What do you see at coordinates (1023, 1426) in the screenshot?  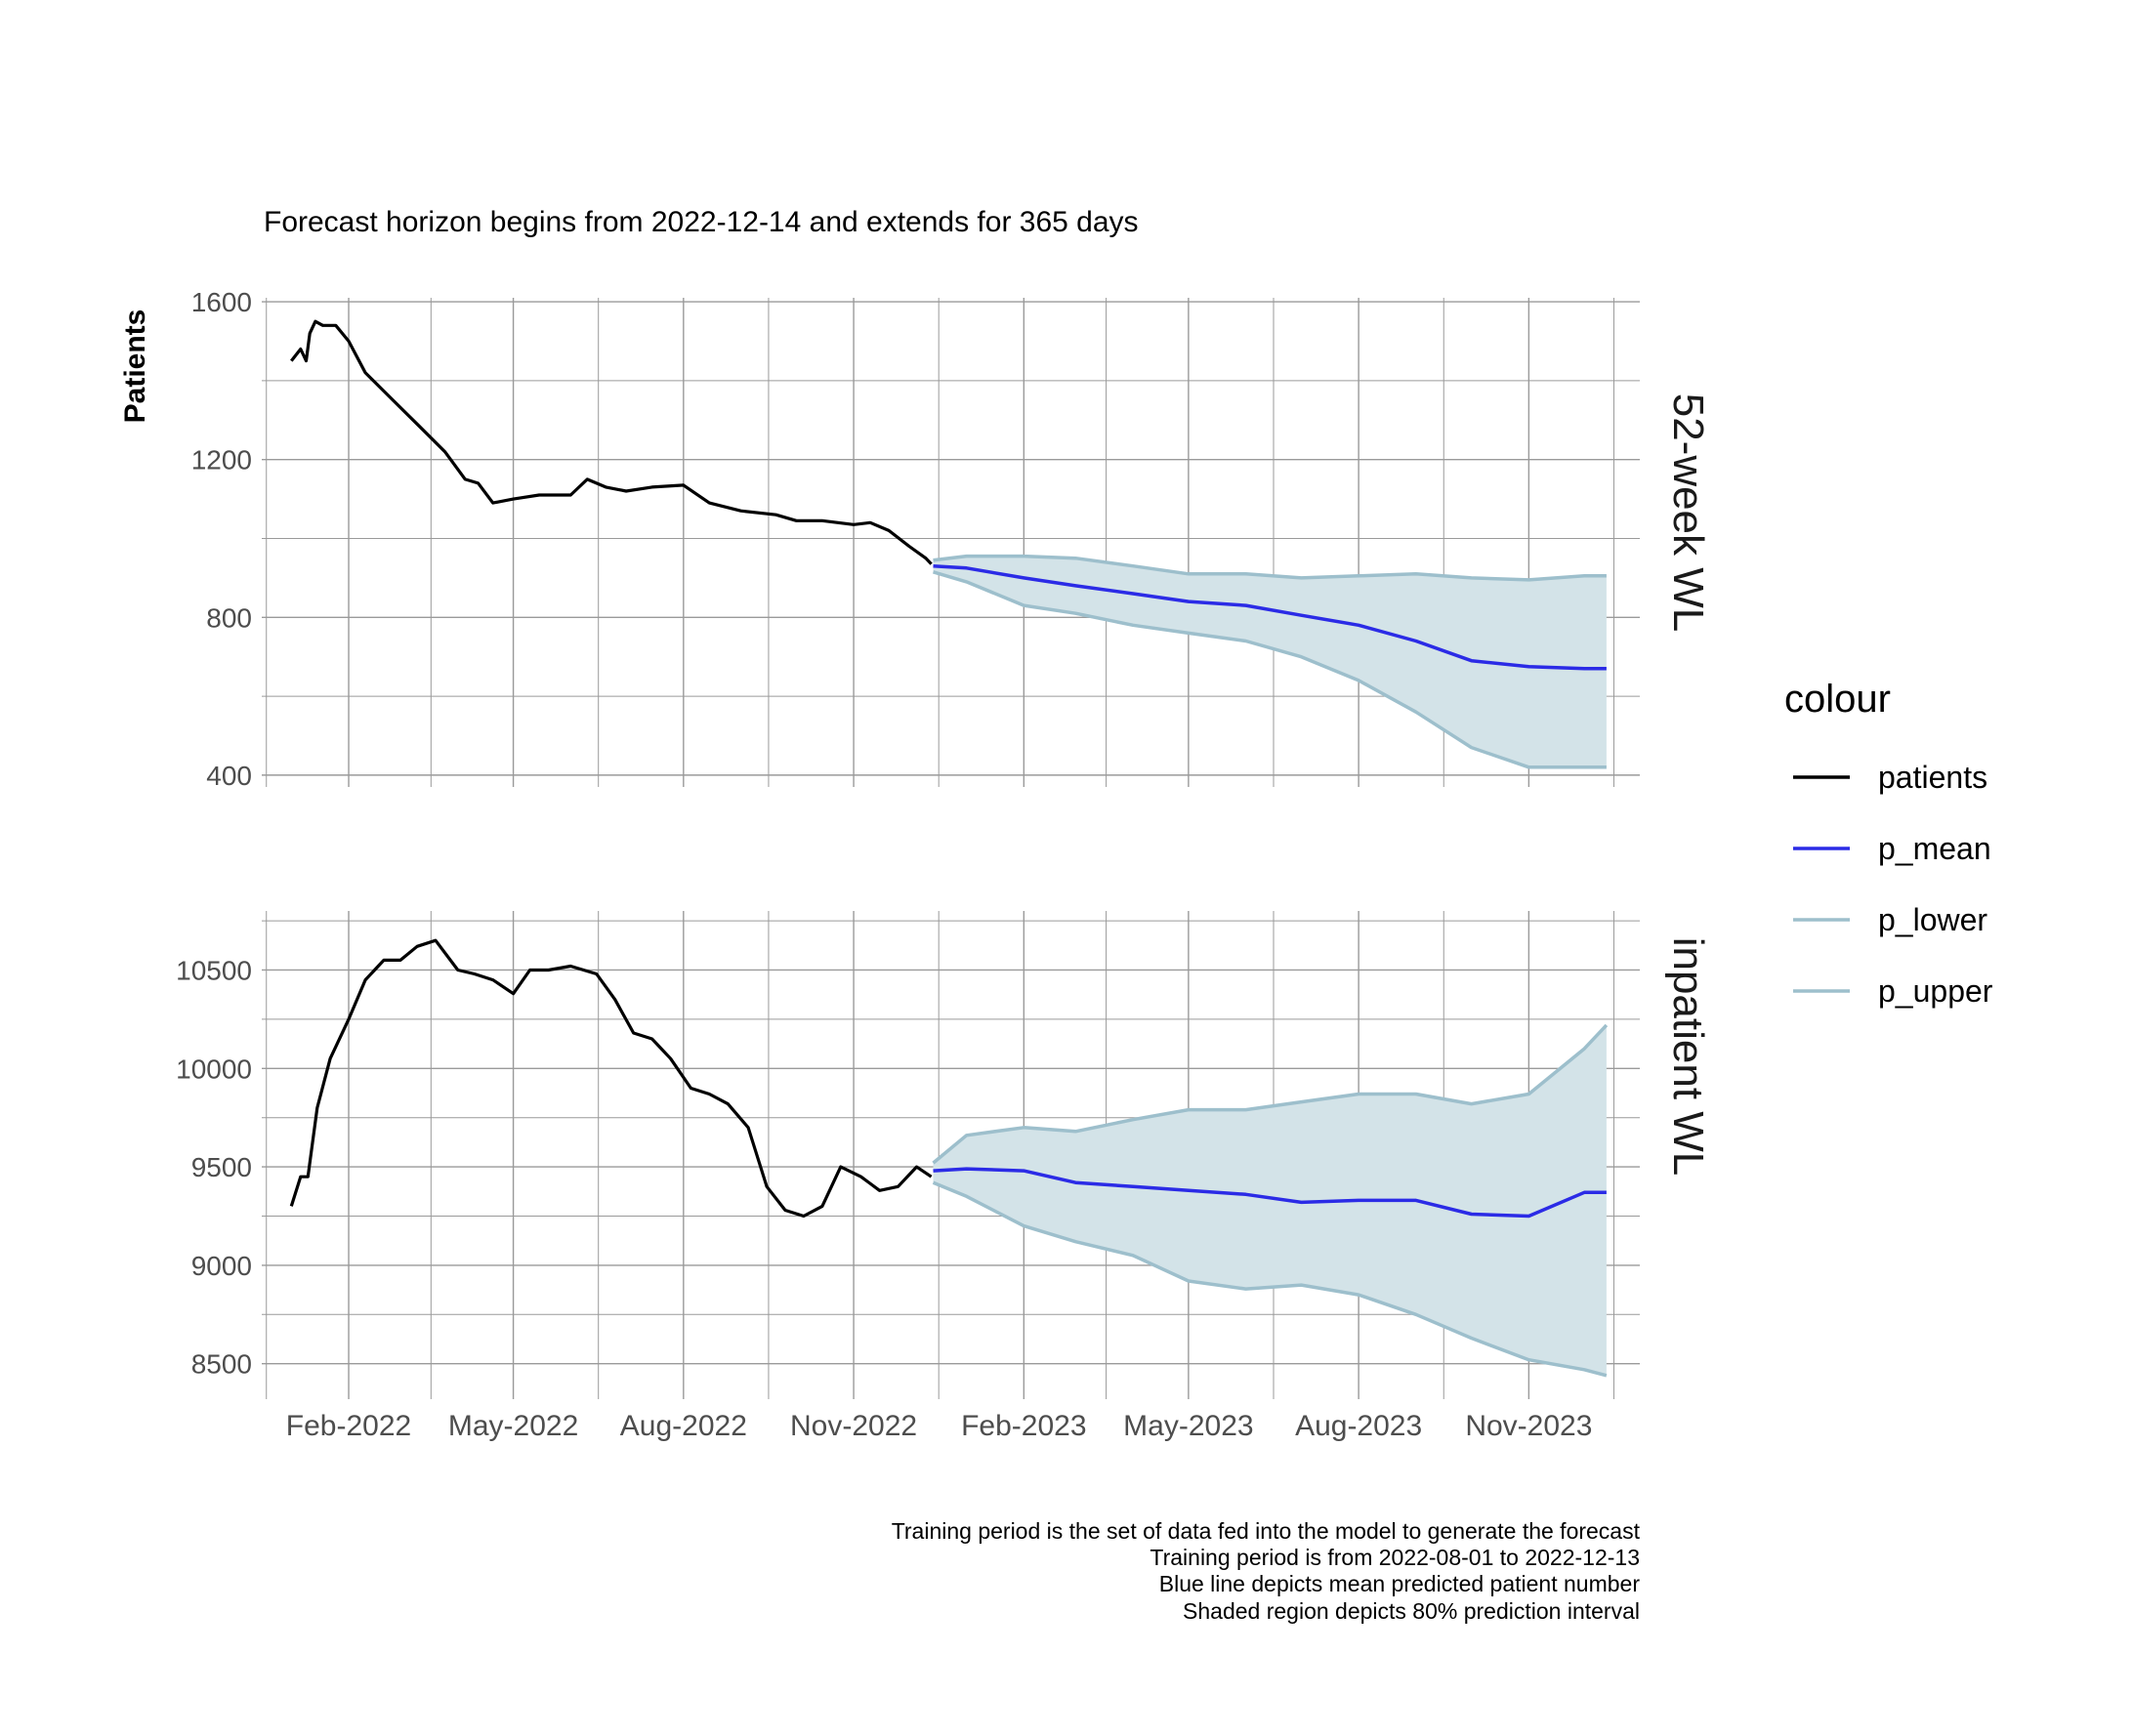 I see `x-tick-label: Feb-2023` at bounding box center [1023, 1426].